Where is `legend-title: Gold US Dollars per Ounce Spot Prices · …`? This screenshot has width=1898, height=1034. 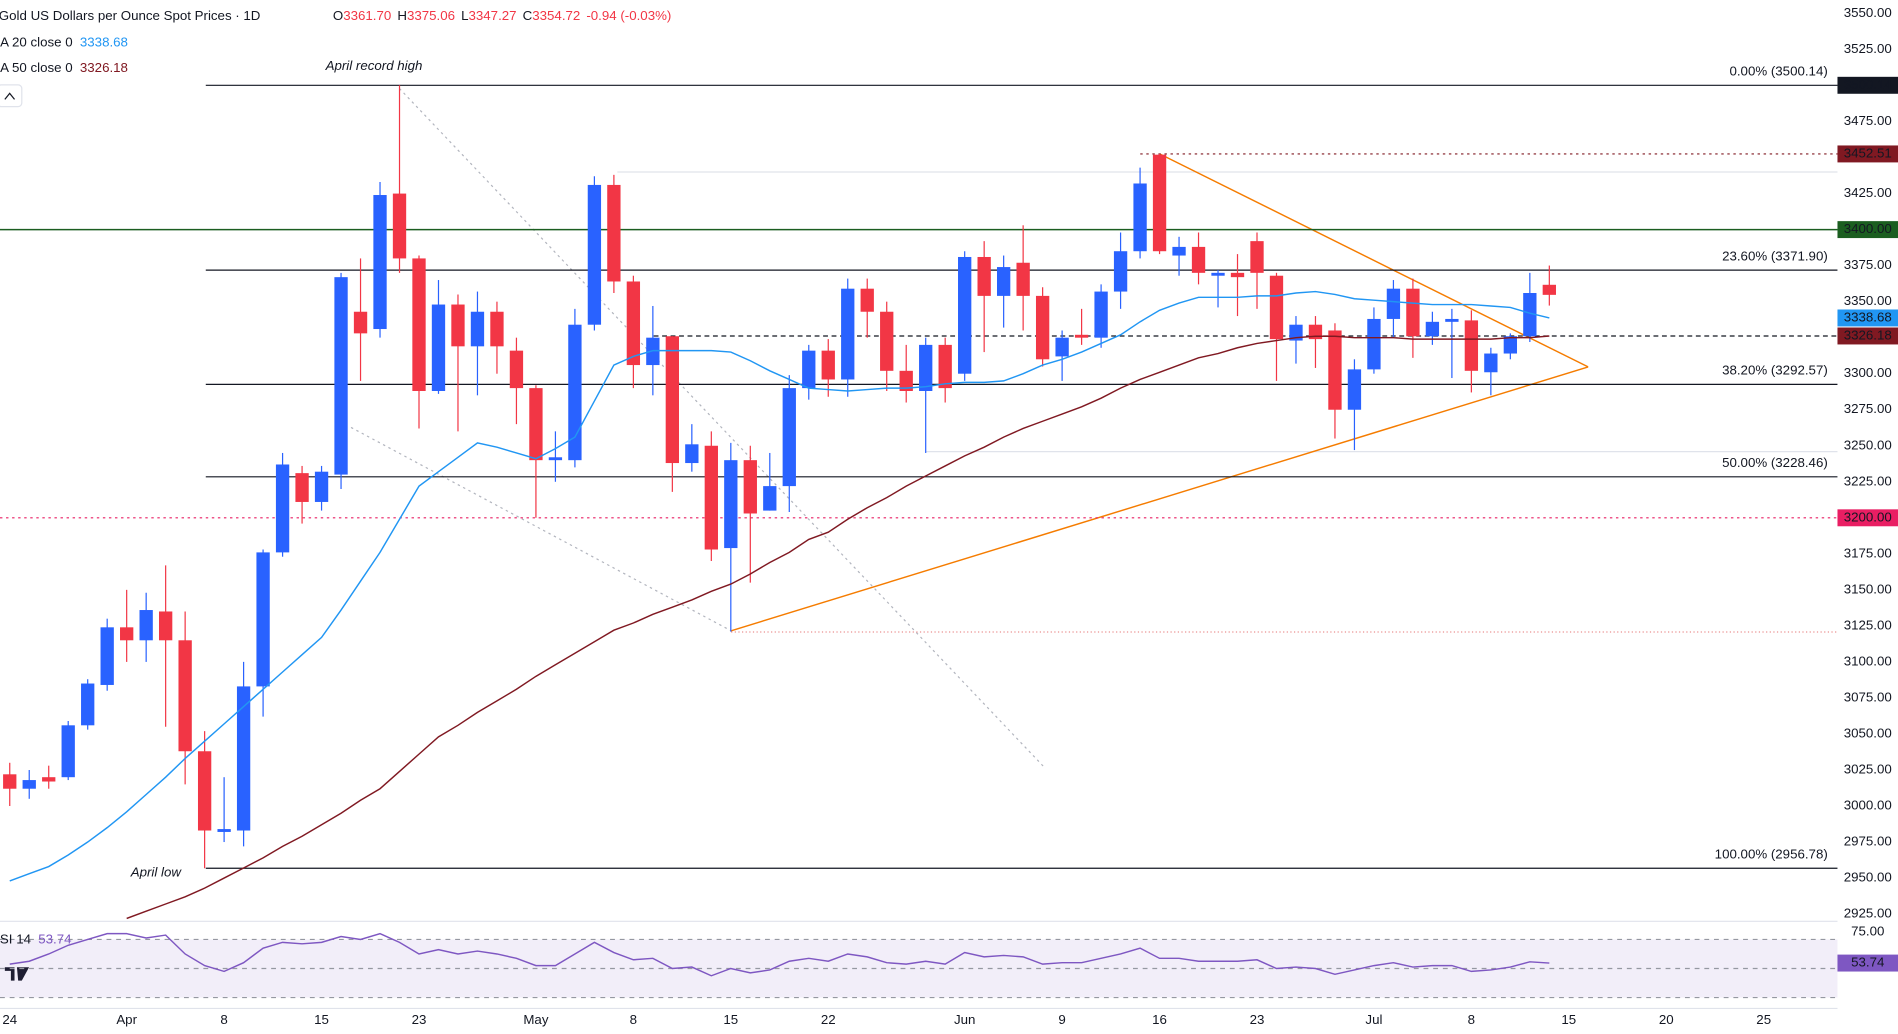
legend-title: Gold US Dollars per Ounce Spot Prices · … is located at coordinates (130, 14).